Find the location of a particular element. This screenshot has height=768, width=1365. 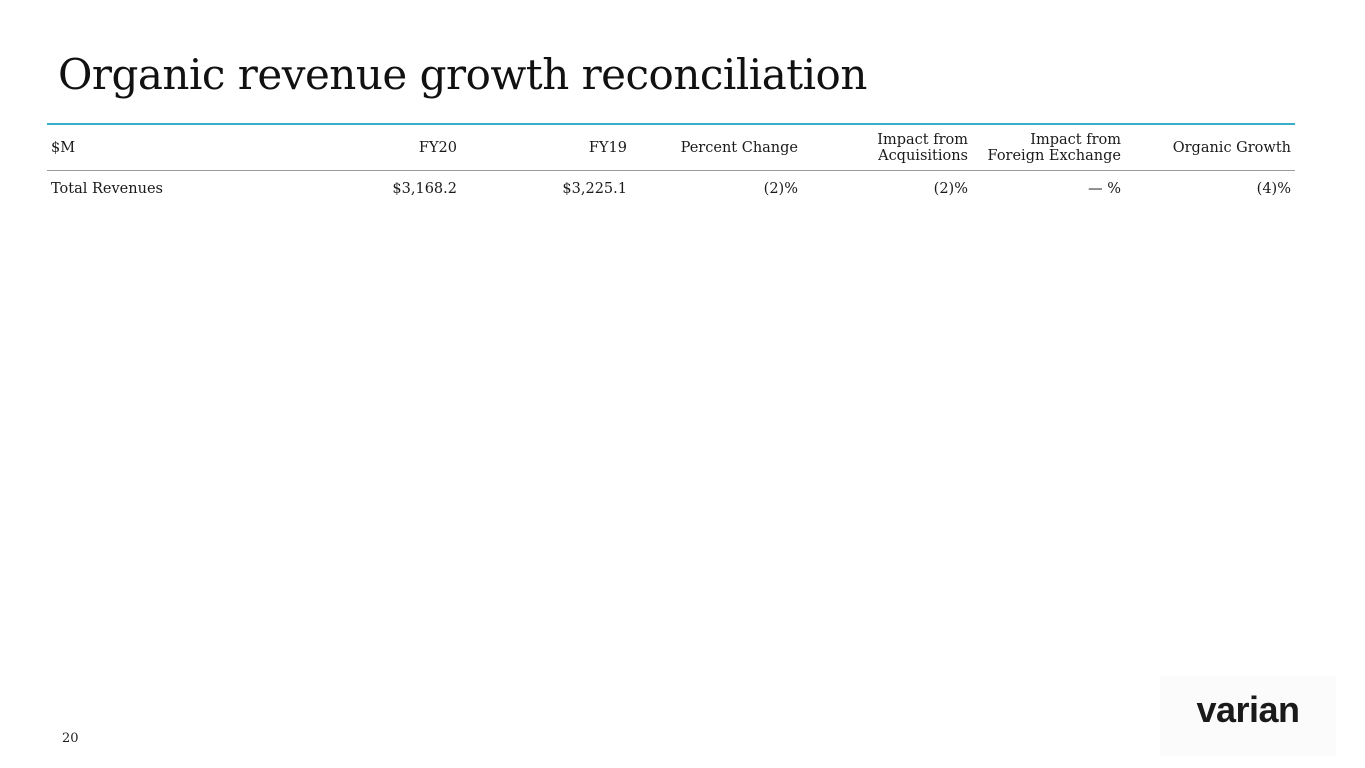

cell-fy20: $3,168.2 is located at coordinates (424, 189).